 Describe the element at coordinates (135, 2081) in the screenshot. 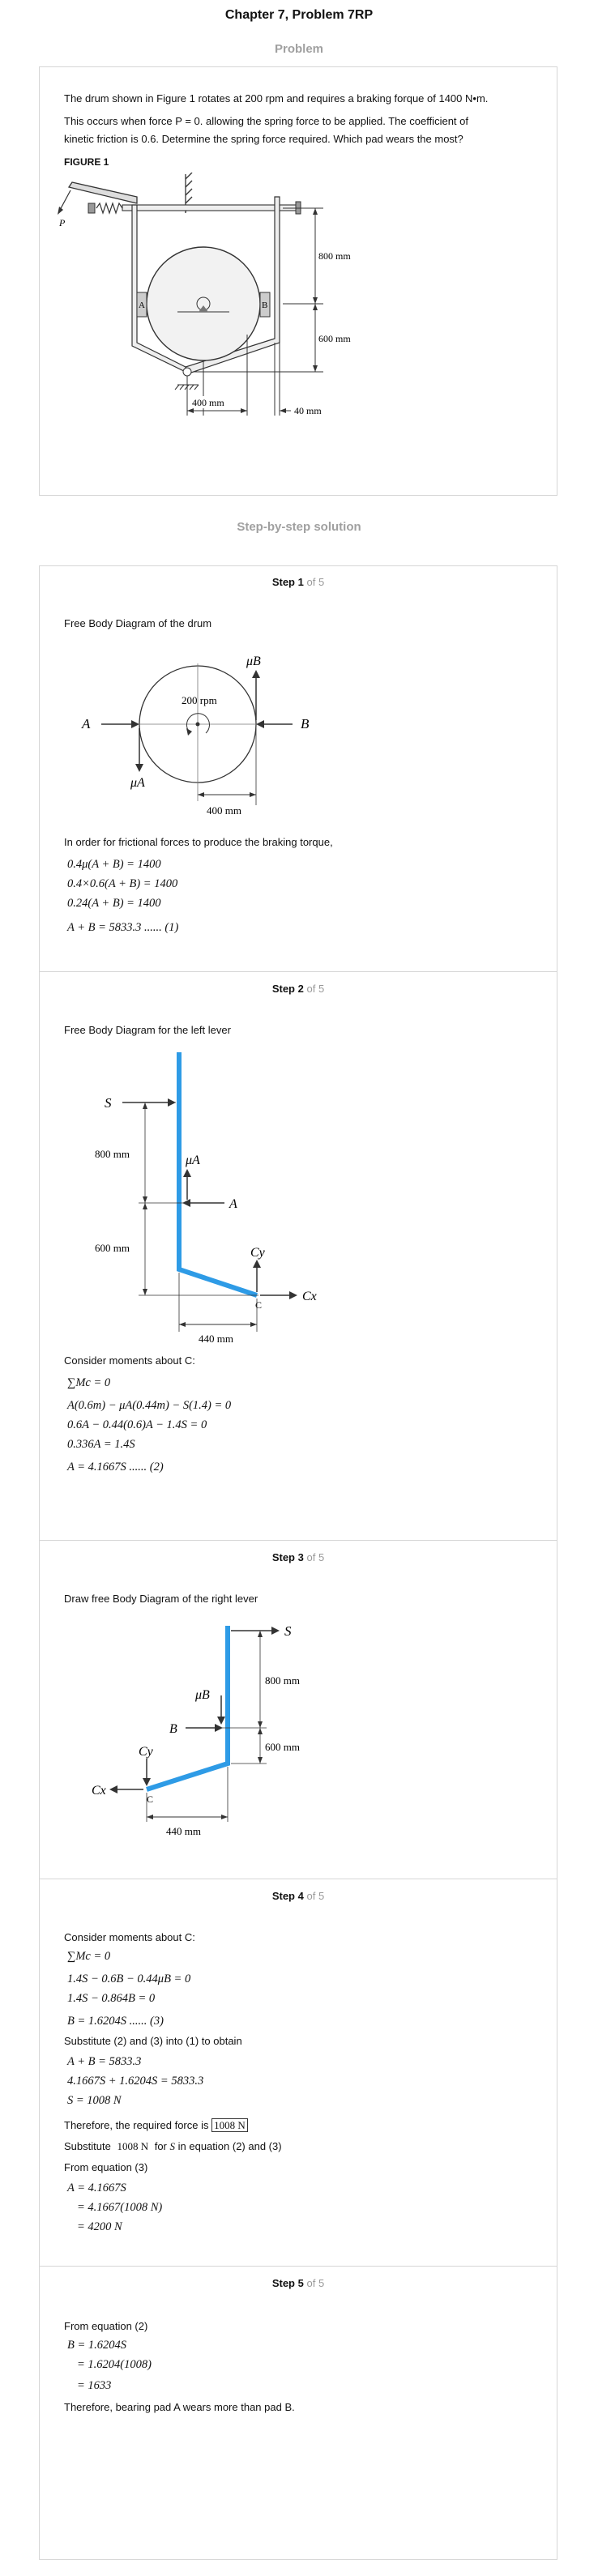

I see `step-4-eq-6: 4.1667S + 1.6204S = 5833.3` at that location.